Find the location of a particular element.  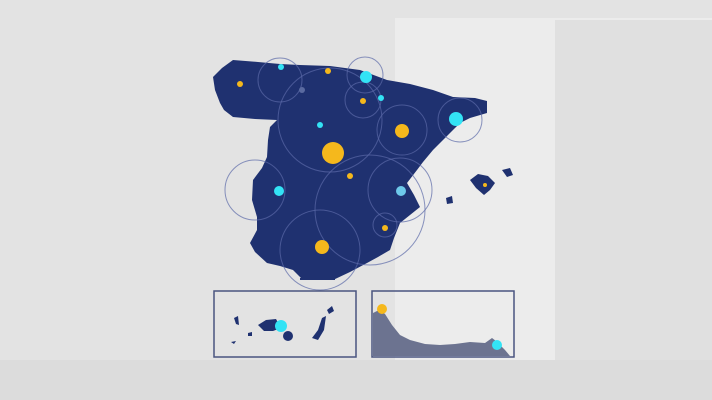

canary-islands-inset is located at coordinates (285, 324).